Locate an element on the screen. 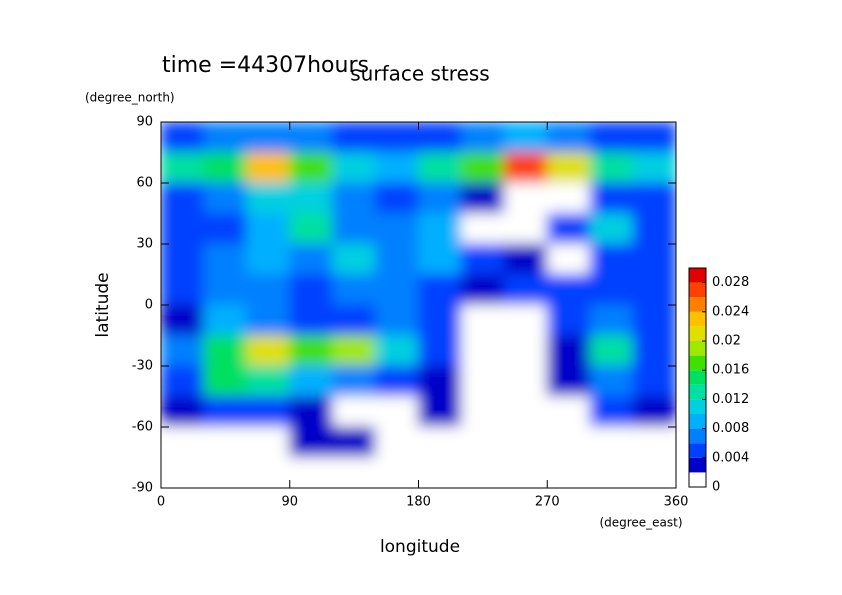 The height and width of the screenshot is (595, 842). colorbar-frame is located at coordinates (697, 377).